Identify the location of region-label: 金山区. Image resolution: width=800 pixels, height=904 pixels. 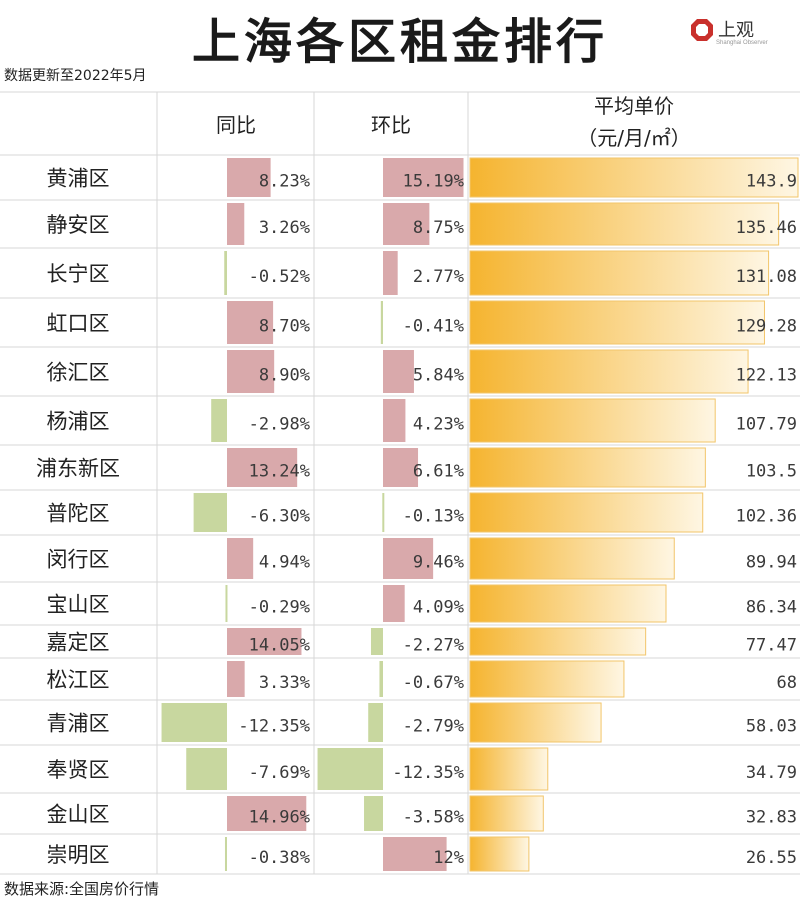
(78, 815).